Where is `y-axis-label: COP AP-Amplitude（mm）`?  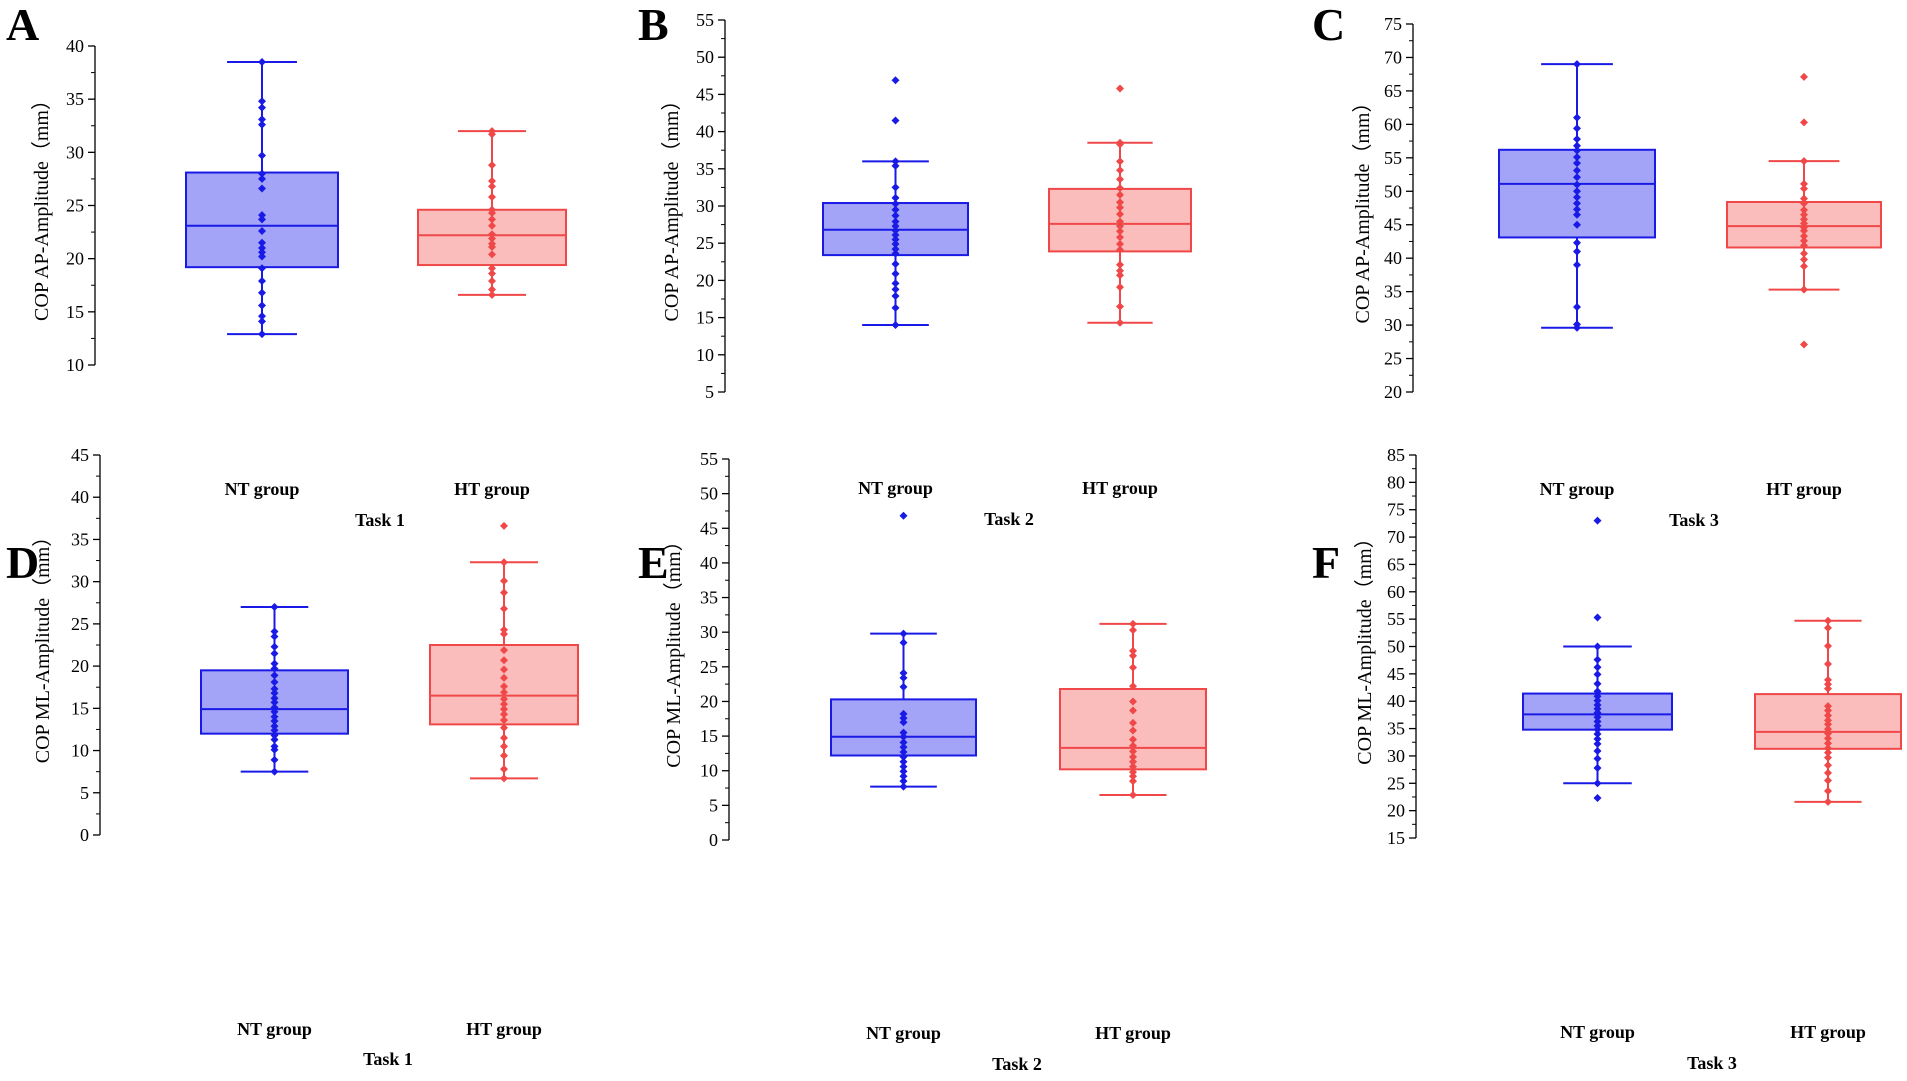 y-axis-label: COP AP-Amplitude（mm） is located at coordinates (41, 205).